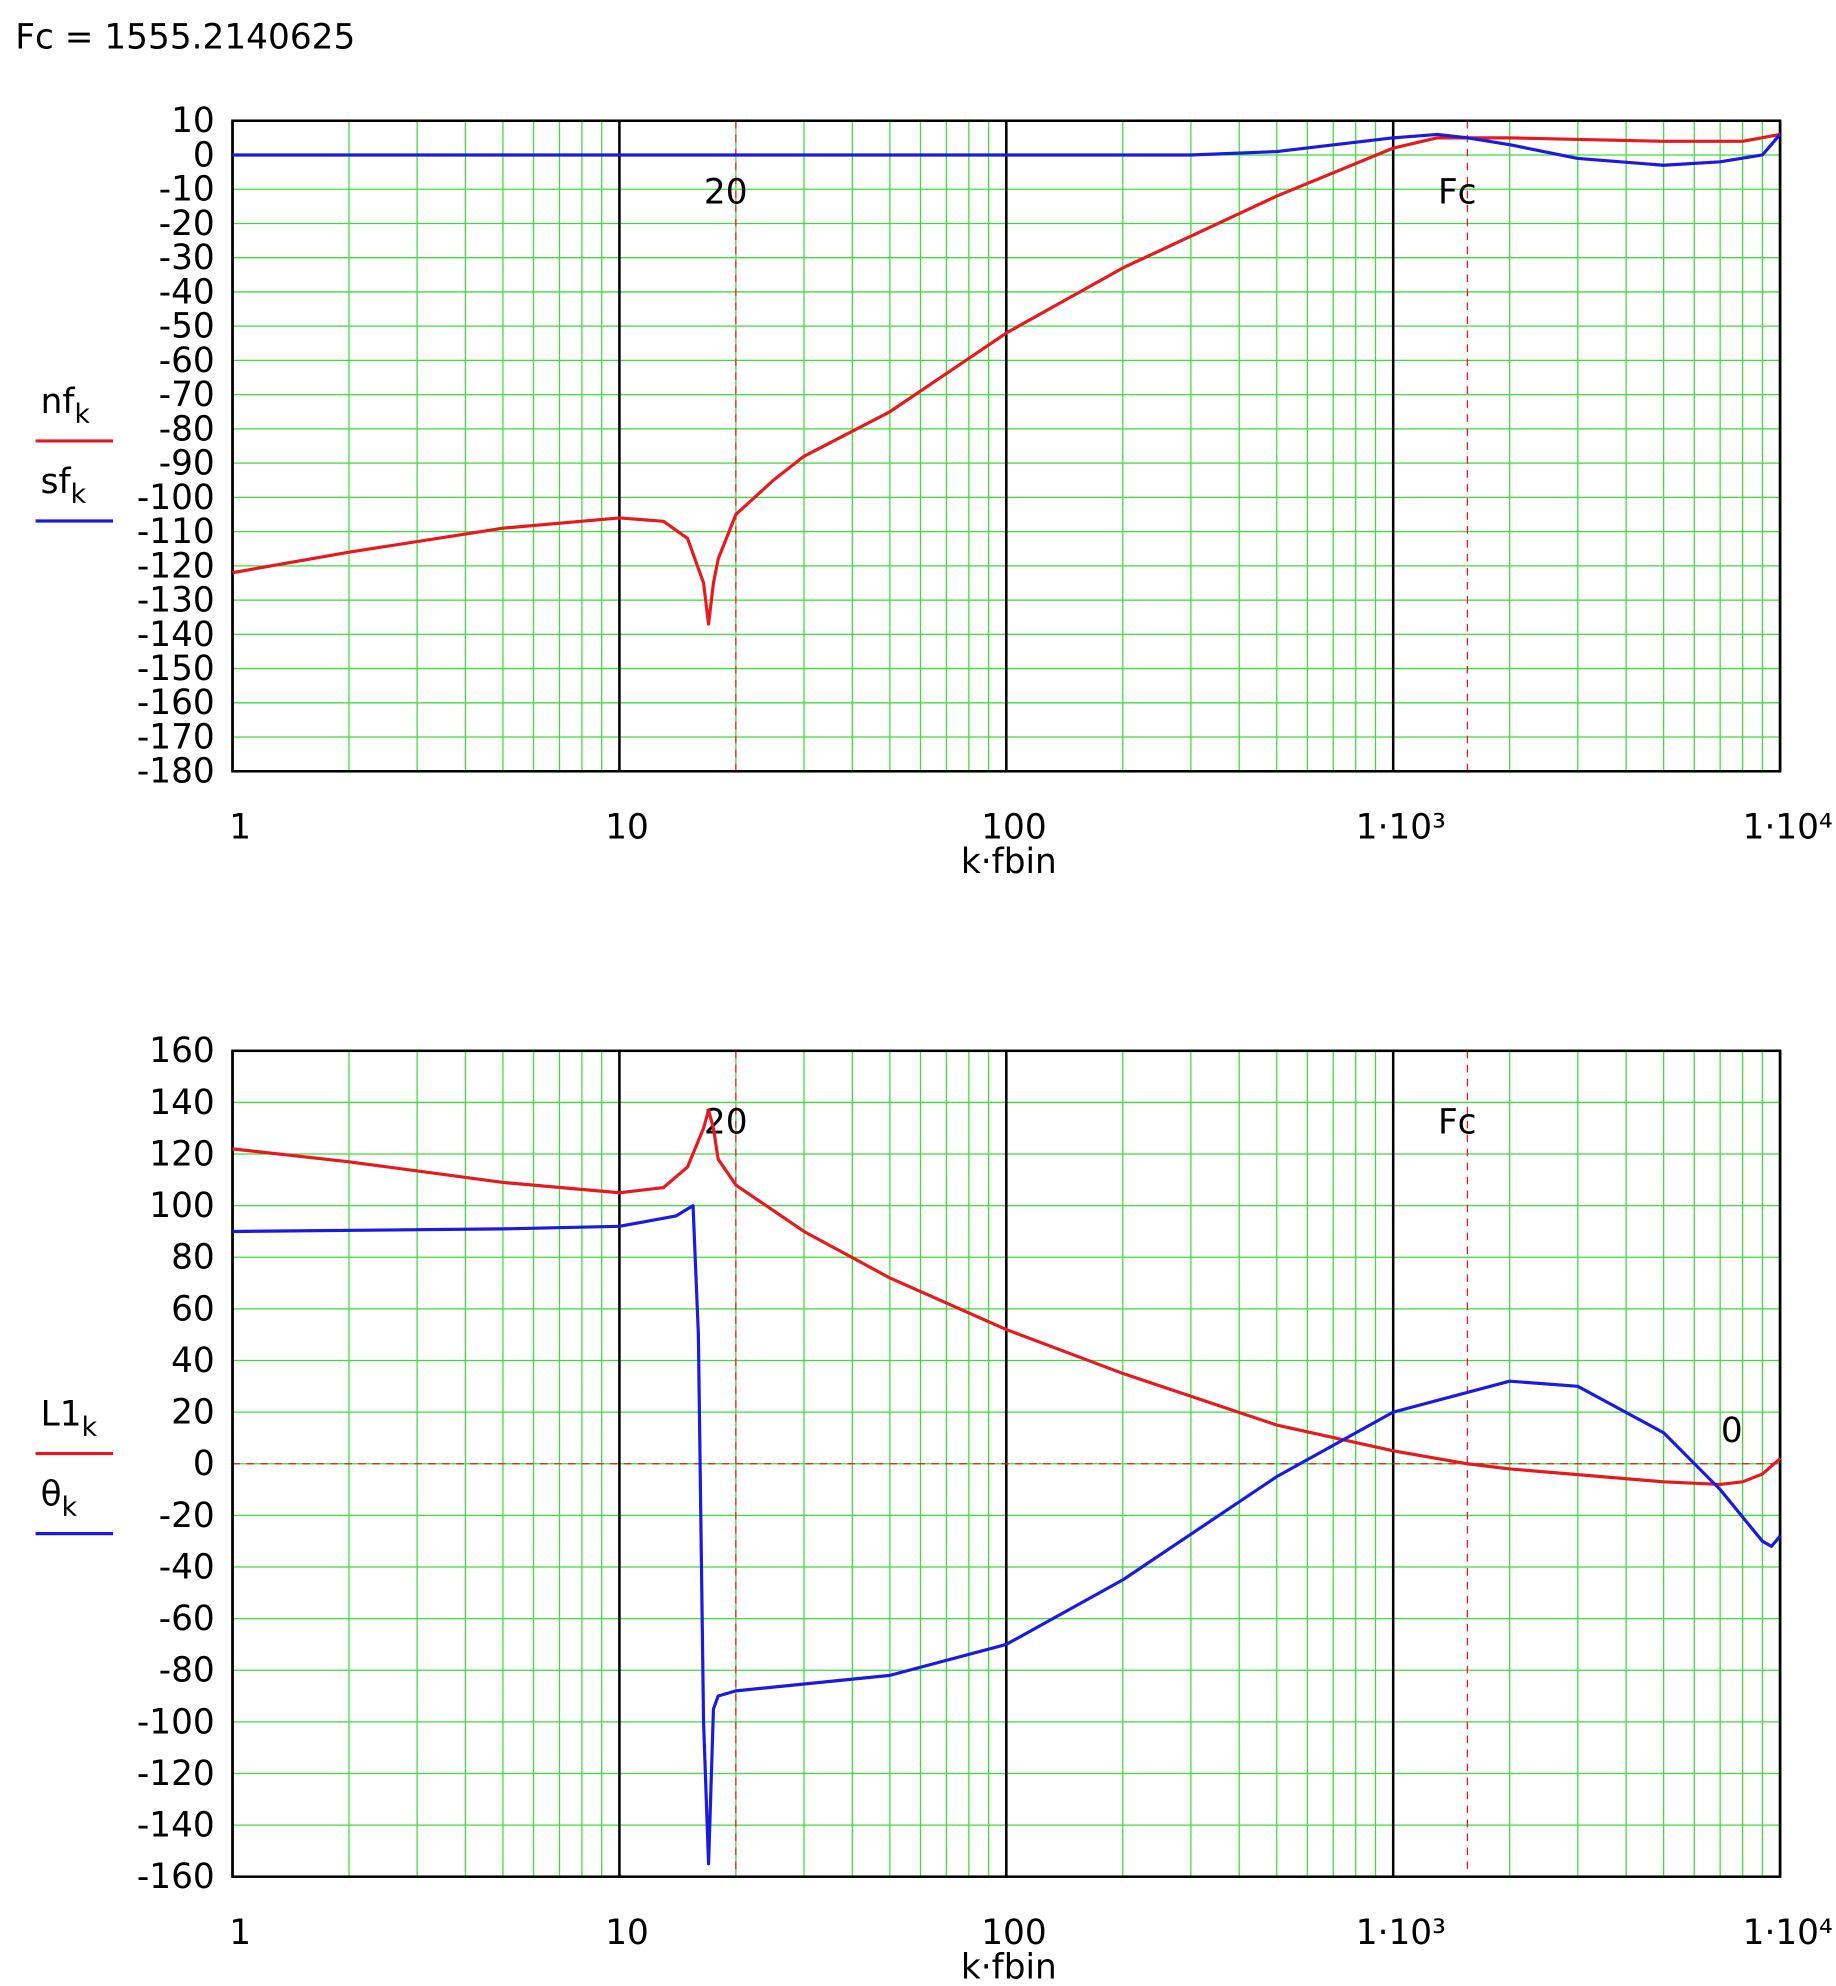 The width and height of the screenshot is (1836, 1986). I want to click on y-tick-label: -90, so click(187, 464).